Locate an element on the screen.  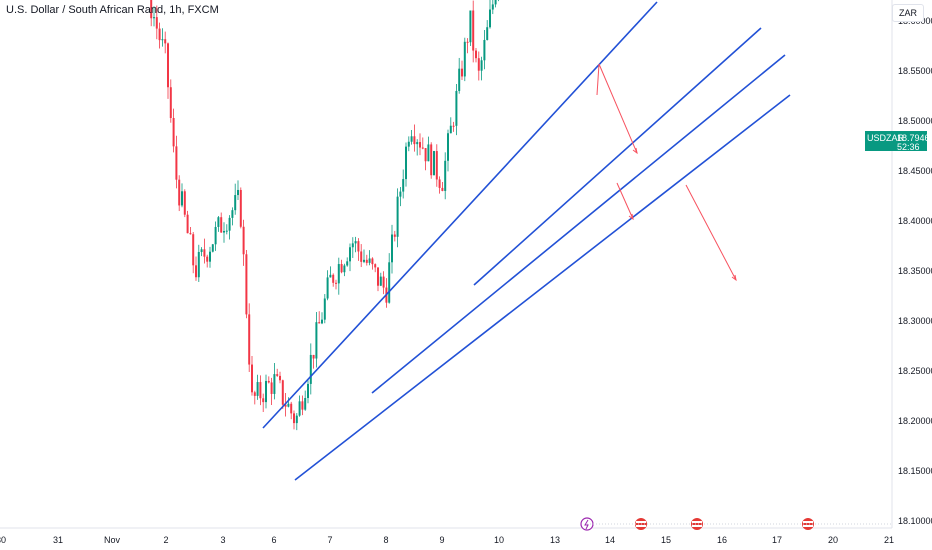
price-tick-label: 18.20000 is located at coordinates (915, 421).